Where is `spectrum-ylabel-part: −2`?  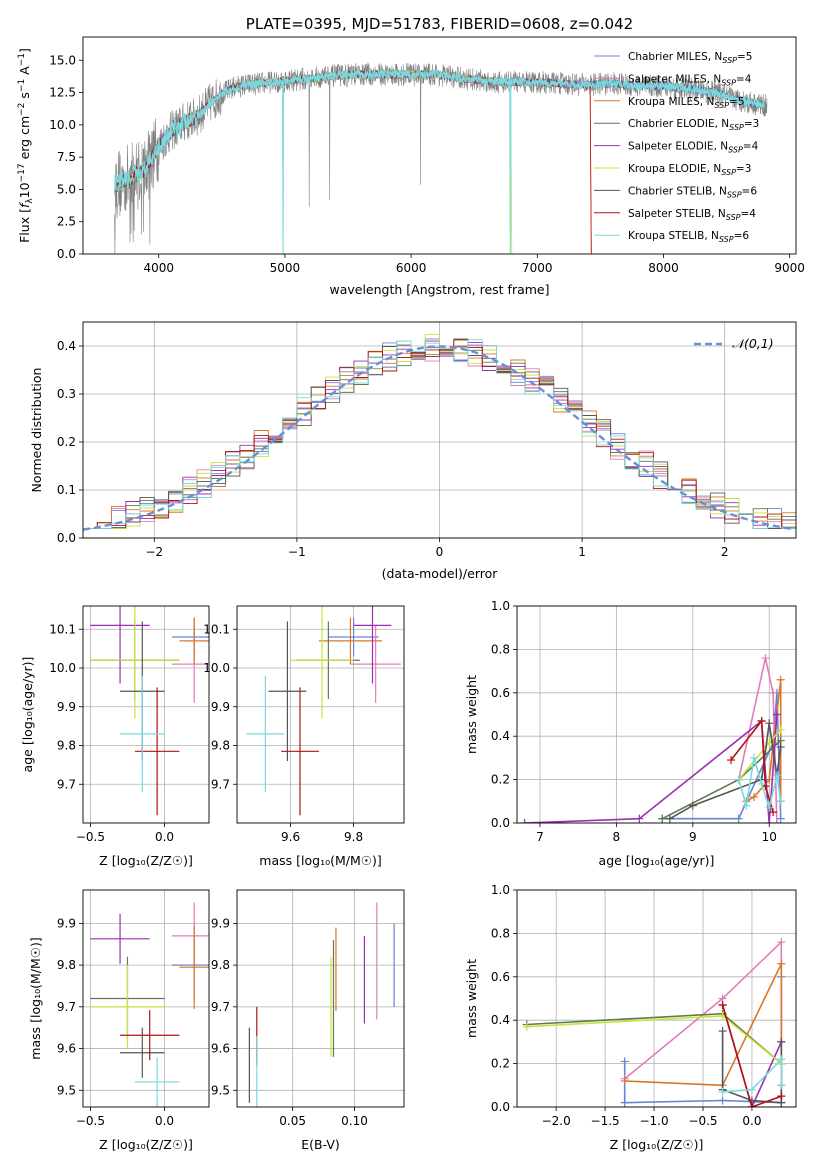
spectrum-ylabel-part: −2 is located at coordinates (22, 109).